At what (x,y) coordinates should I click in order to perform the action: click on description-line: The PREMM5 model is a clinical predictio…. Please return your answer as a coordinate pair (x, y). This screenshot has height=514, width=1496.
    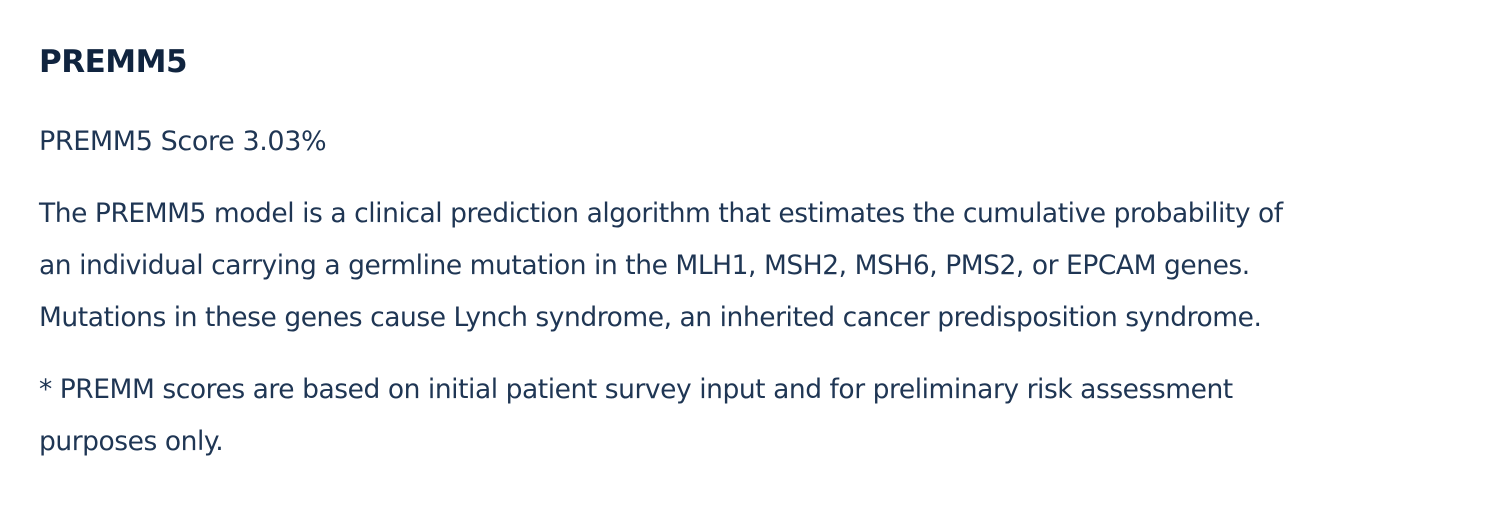
    Looking at the image, I should click on (661, 213).